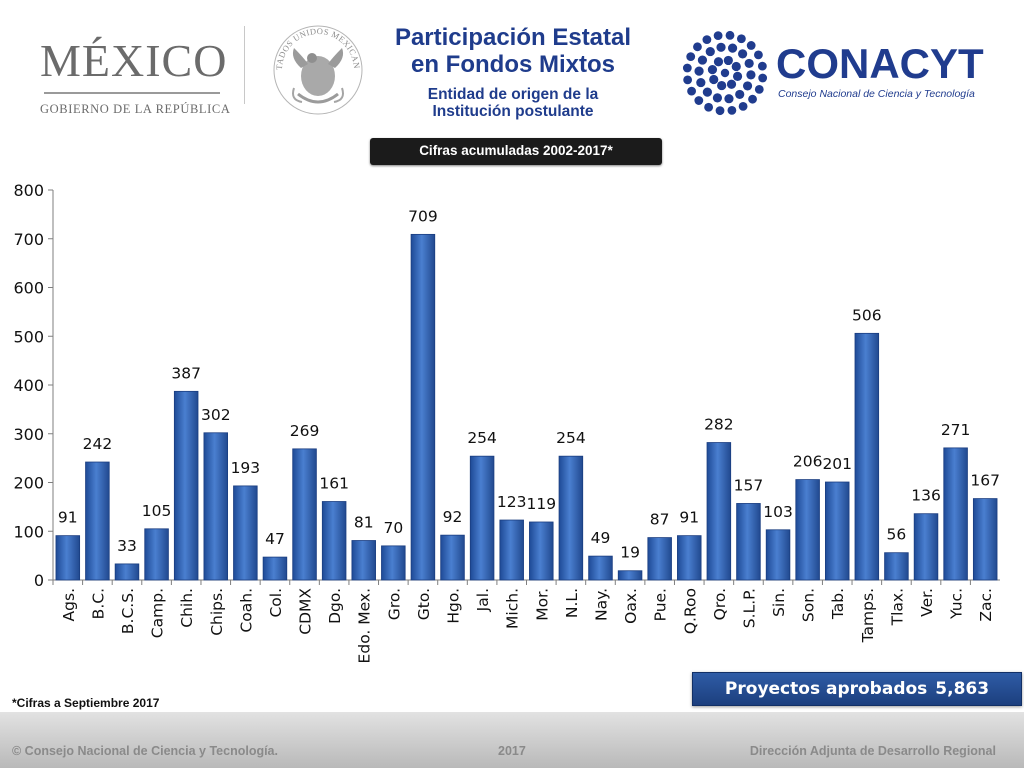 Image resolution: width=1024 pixels, height=768 pixels. What do you see at coordinates (872, 751) in the screenshot?
I see `footer-direction: Dirección Adjunta de Desarrollo Regional` at bounding box center [872, 751].